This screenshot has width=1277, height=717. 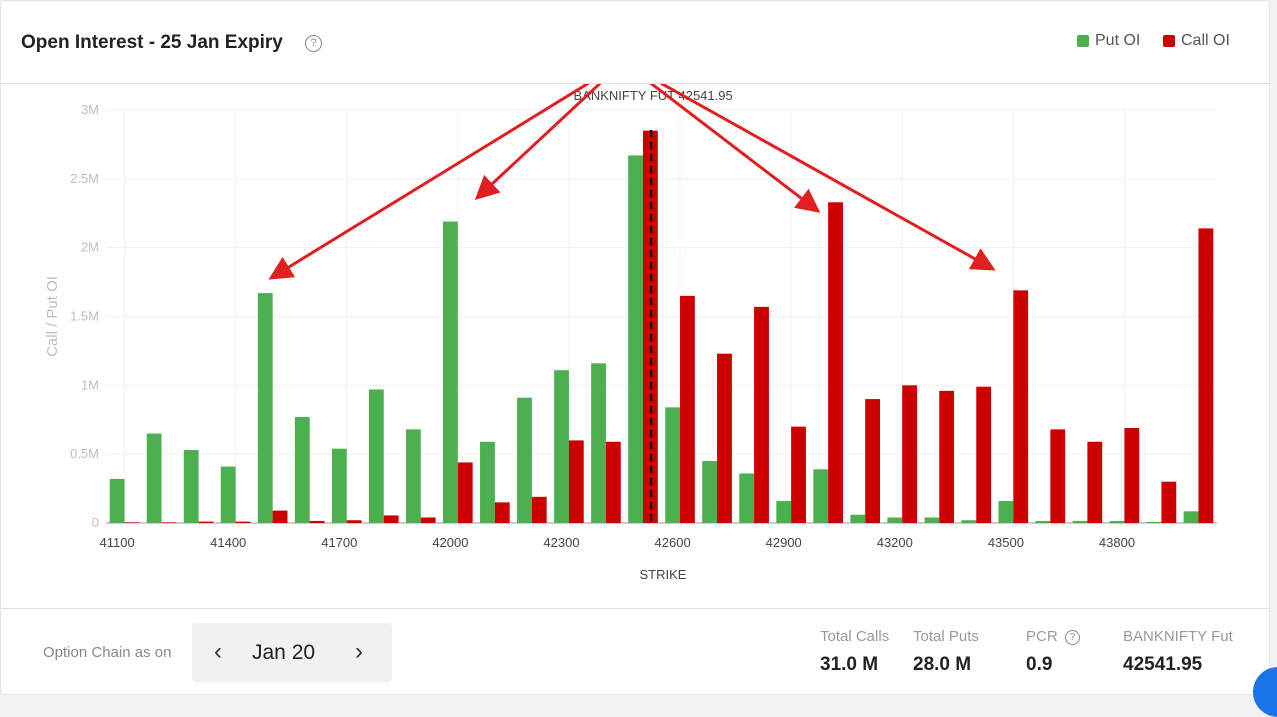 I want to click on y-tick-label: 1M, so click(x=90, y=384).